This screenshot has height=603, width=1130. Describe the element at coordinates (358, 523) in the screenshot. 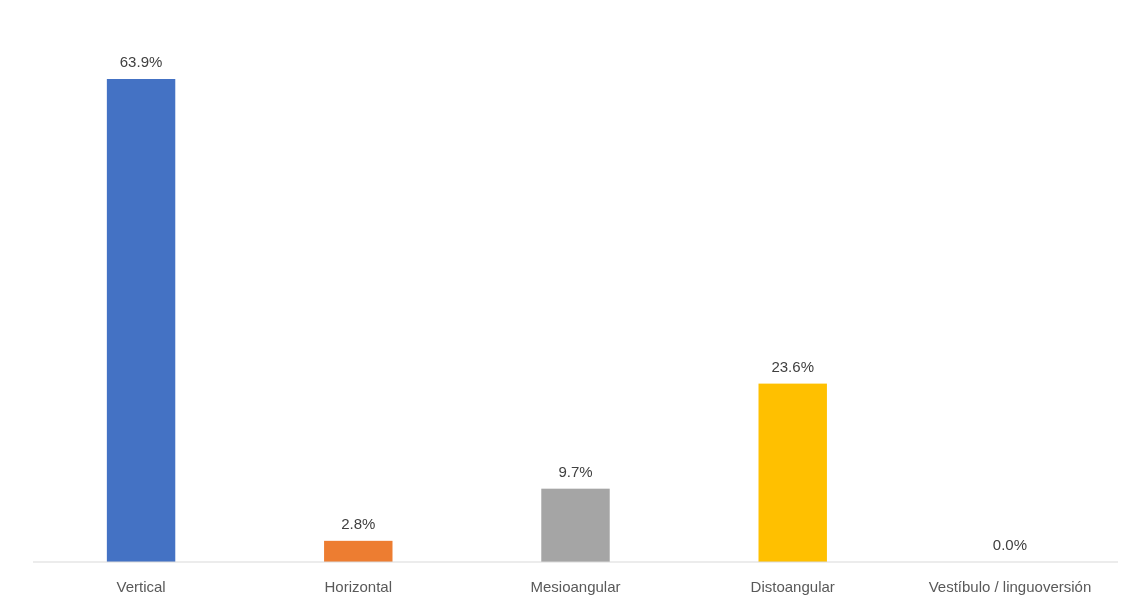

I see `data-label: 2.8%` at that location.